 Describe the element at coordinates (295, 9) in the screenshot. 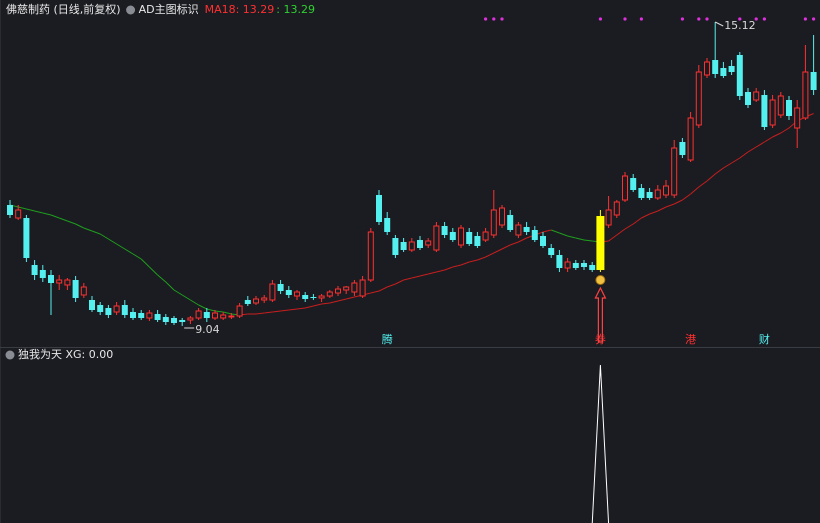

I see `ma-legend: : 13.29` at that location.